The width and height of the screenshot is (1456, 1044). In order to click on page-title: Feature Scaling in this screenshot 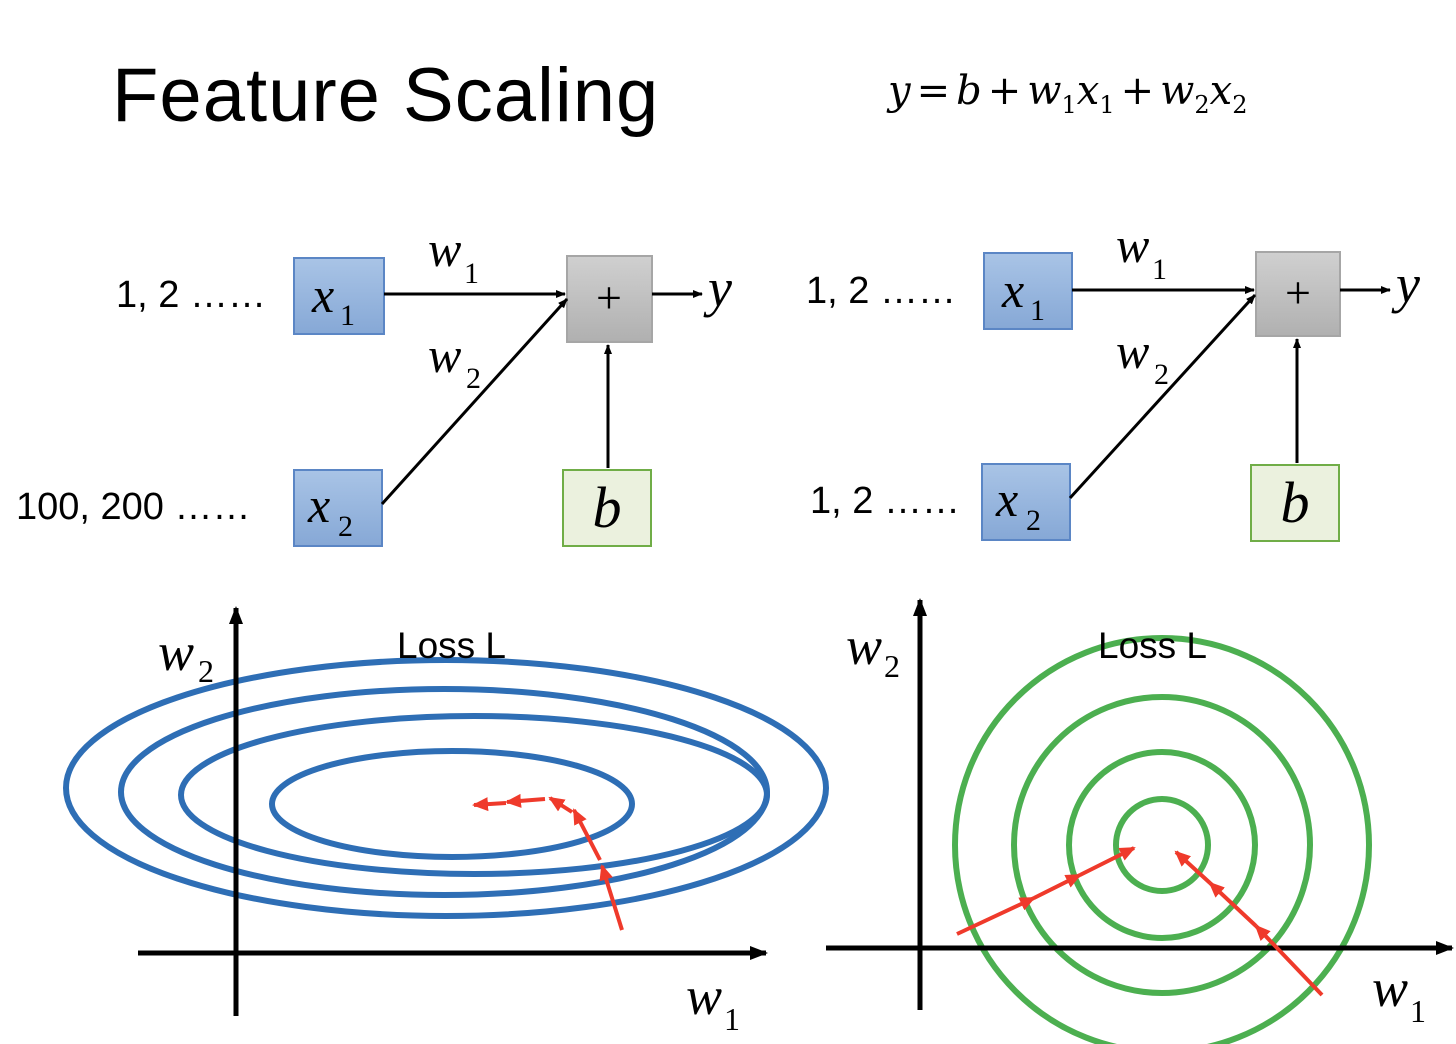, I will do `click(386, 95)`.